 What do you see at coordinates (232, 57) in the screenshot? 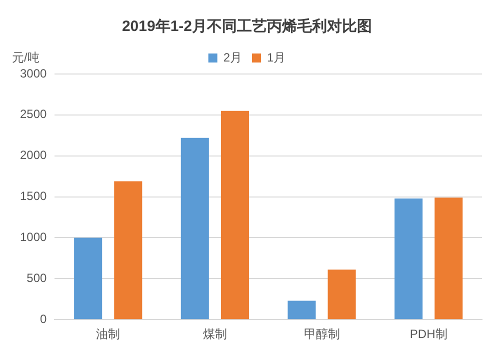
I see `legend-label: 2月` at bounding box center [232, 57].